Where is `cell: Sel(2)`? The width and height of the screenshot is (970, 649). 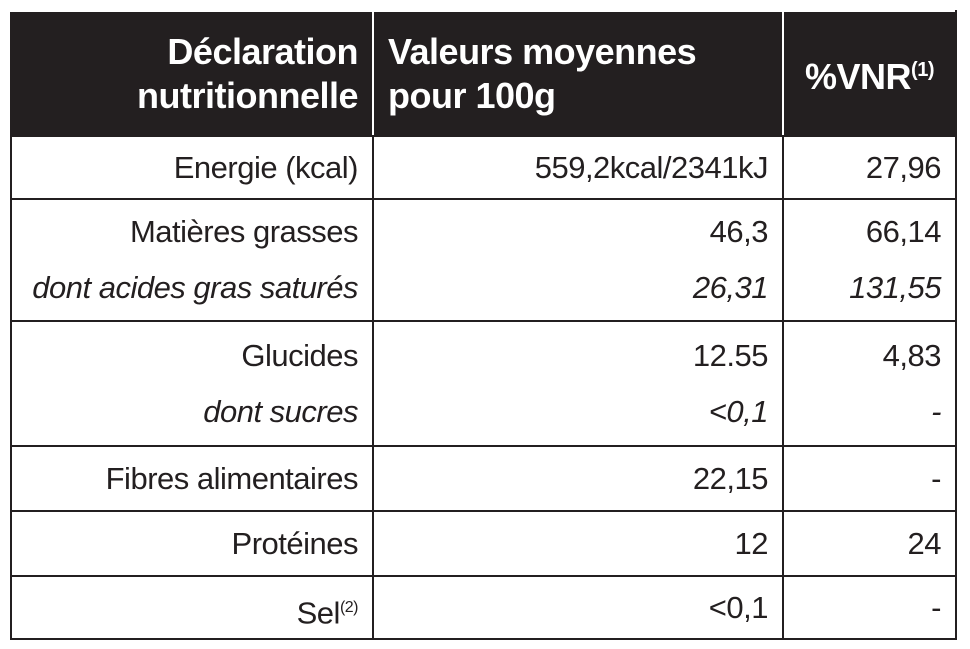 cell: Sel(2) is located at coordinates (192, 607).